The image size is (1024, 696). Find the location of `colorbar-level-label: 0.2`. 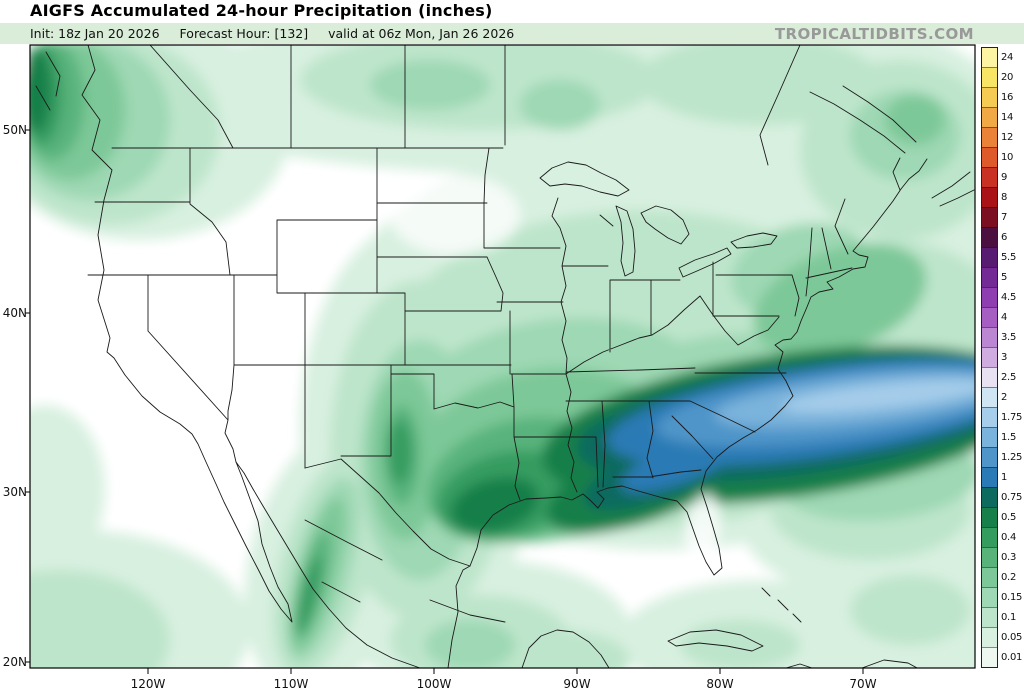

colorbar-level-label: 0.2 is located at coordinates (1009, 578).